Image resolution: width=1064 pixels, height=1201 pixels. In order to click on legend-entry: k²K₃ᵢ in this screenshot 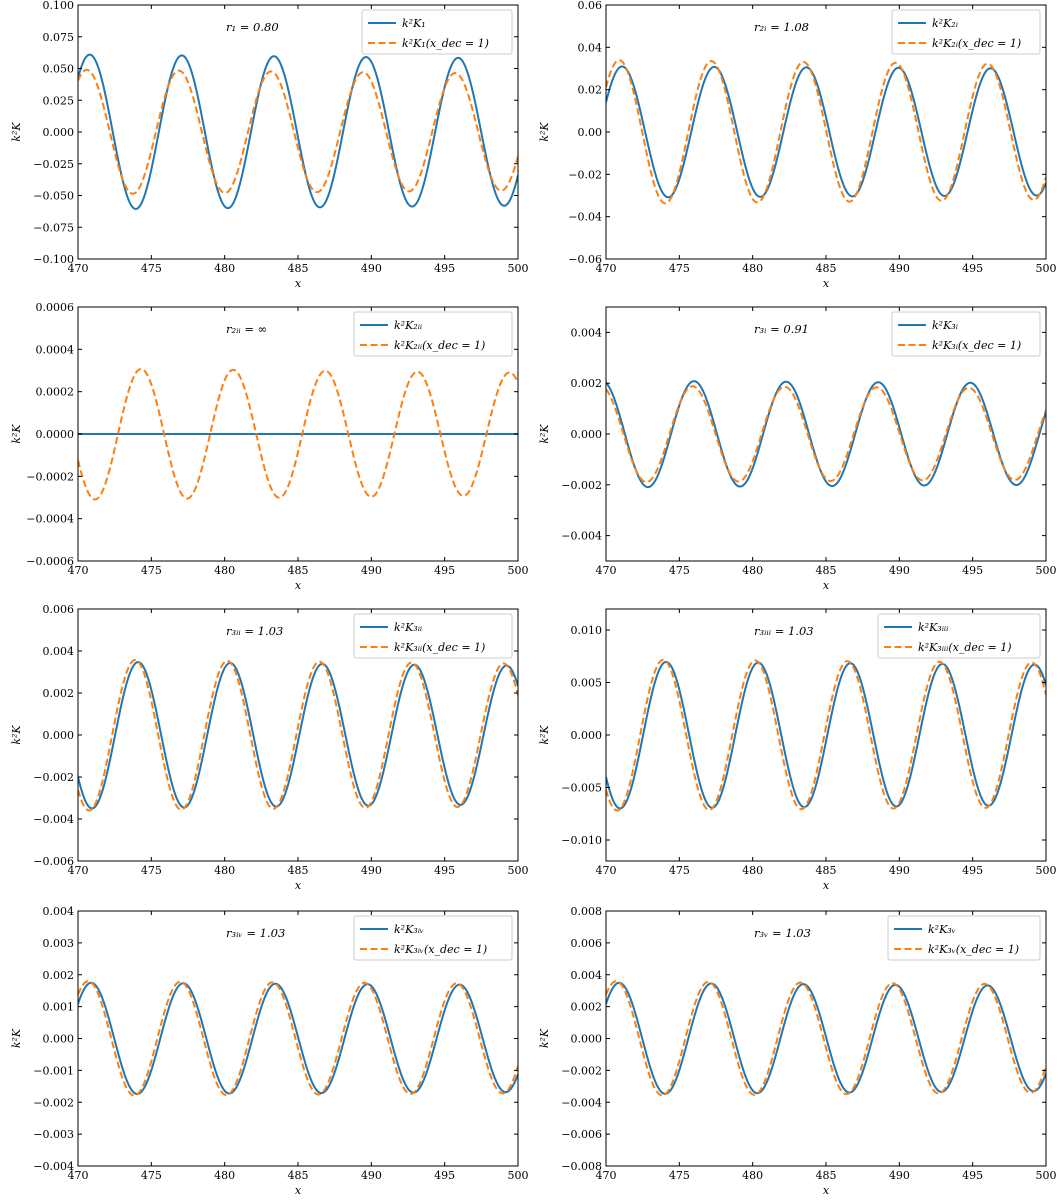, I will do `click(945, 325)`.